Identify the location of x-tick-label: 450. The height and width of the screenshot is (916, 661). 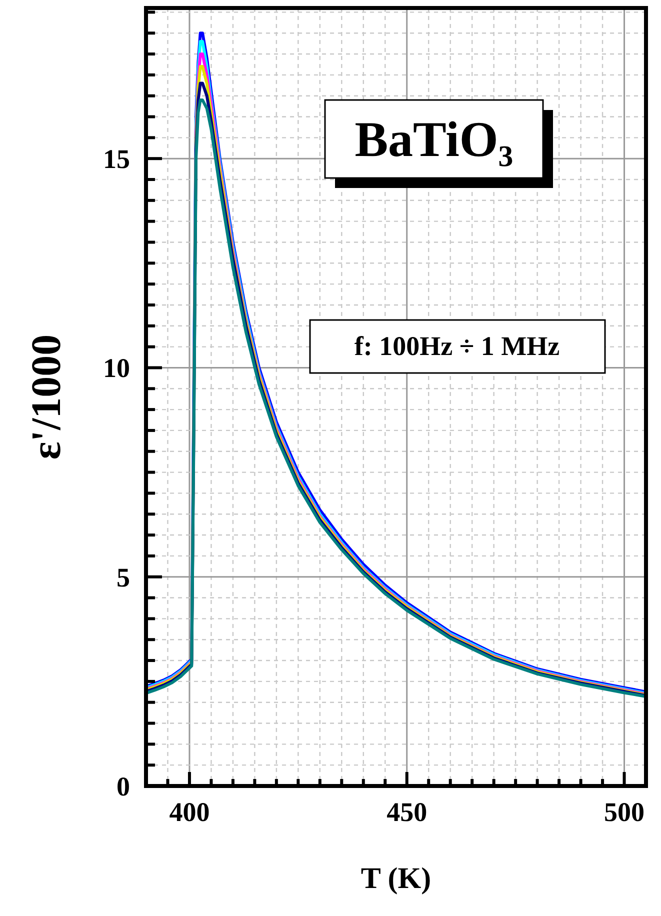
(407, 812).